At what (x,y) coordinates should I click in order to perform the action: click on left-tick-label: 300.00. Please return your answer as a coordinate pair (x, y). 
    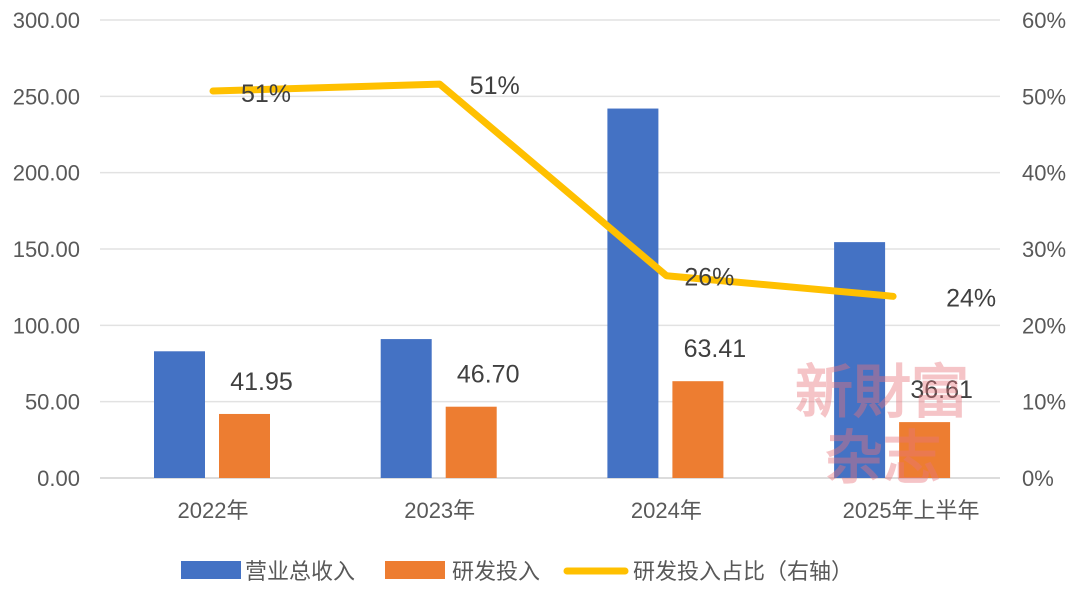
    Looking at the image, I should click on (46, 20).